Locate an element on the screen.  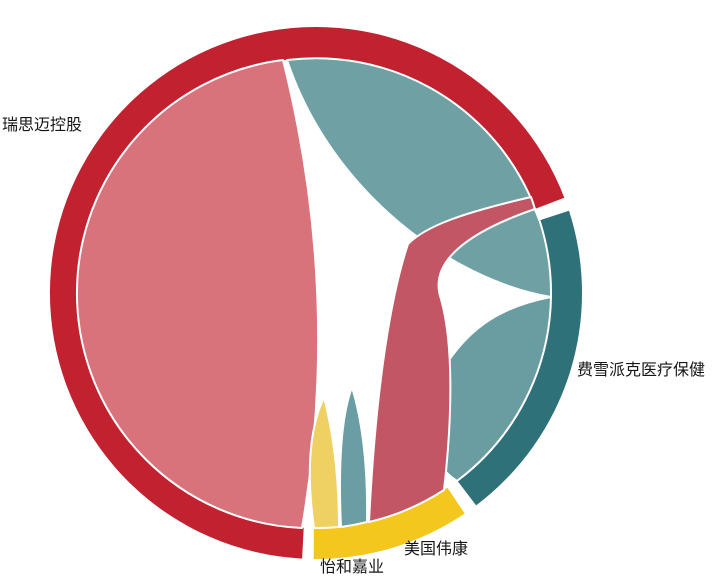
ribbon-bmc-spike is located at coordinates (324, 463).